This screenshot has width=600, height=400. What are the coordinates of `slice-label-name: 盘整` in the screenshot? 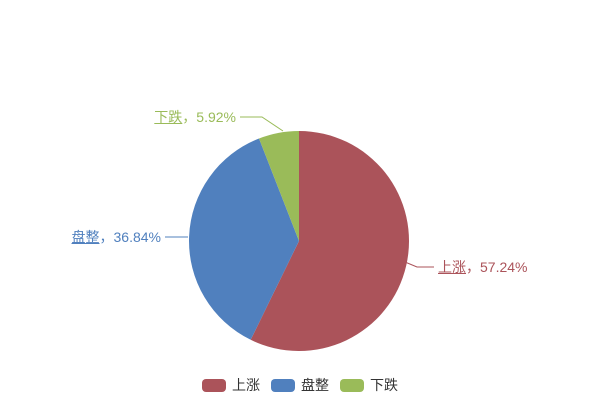 It's located at (85, 237).